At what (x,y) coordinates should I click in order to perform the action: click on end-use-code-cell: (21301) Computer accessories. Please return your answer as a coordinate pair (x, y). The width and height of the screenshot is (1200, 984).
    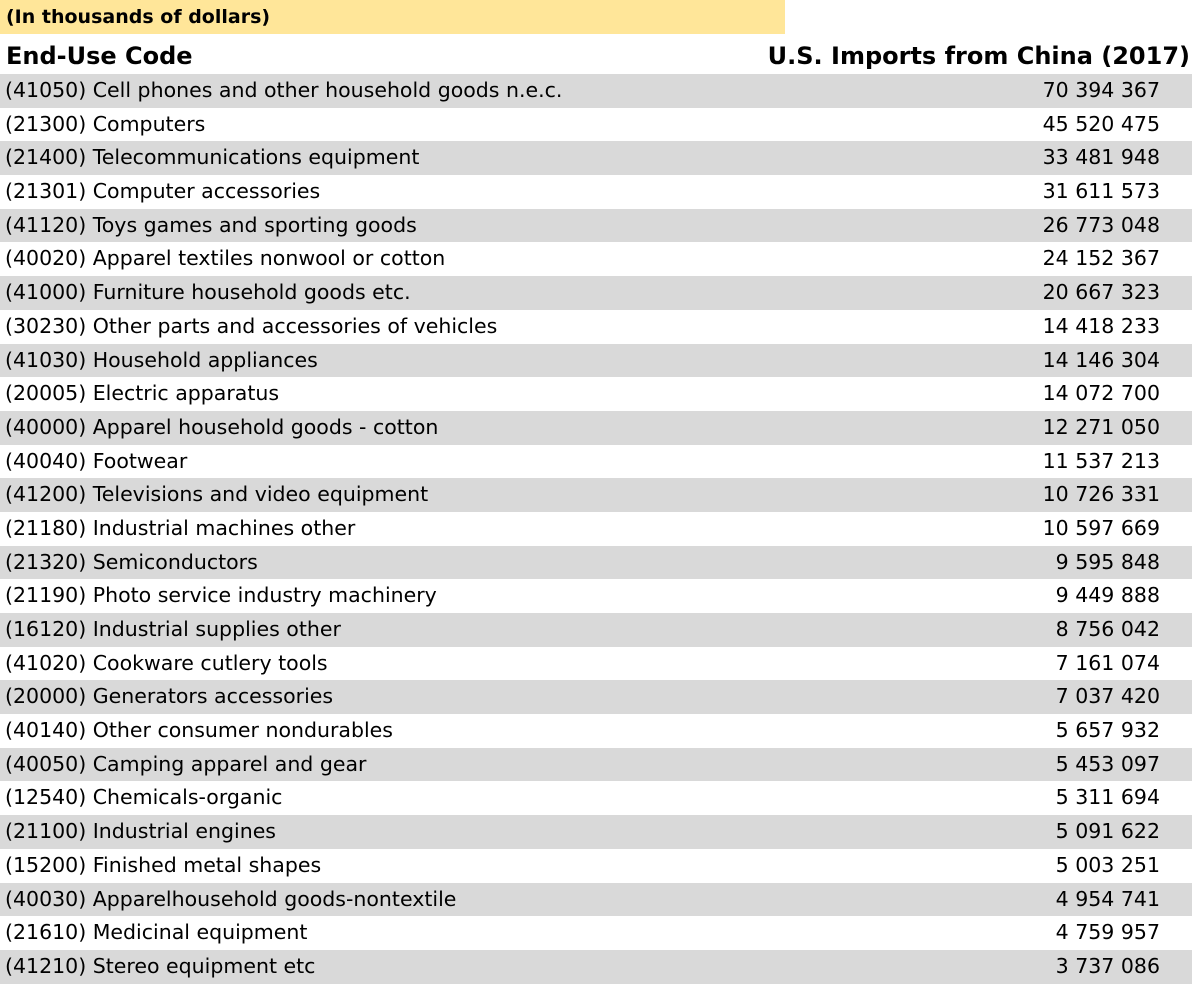
    Looking at the image, I should click on (163, 191).